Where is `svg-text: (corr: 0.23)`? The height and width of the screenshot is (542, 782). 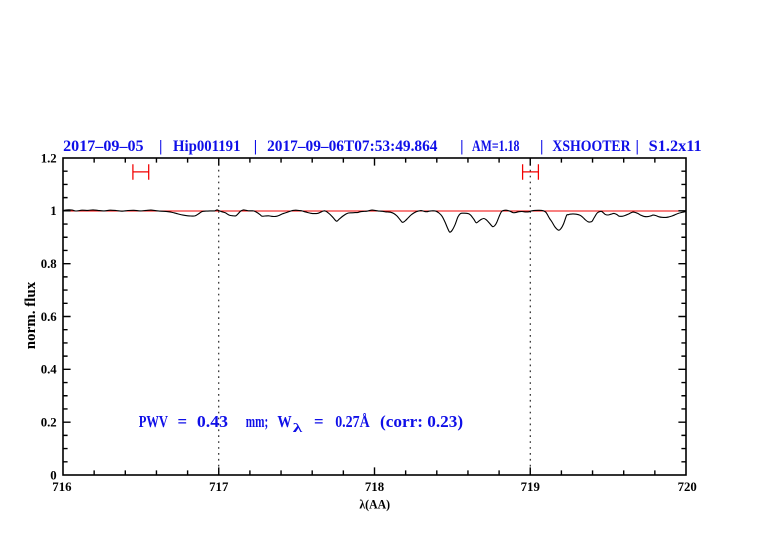 svg-text: (corr: 0.23) is located at coordinates (421, 421).